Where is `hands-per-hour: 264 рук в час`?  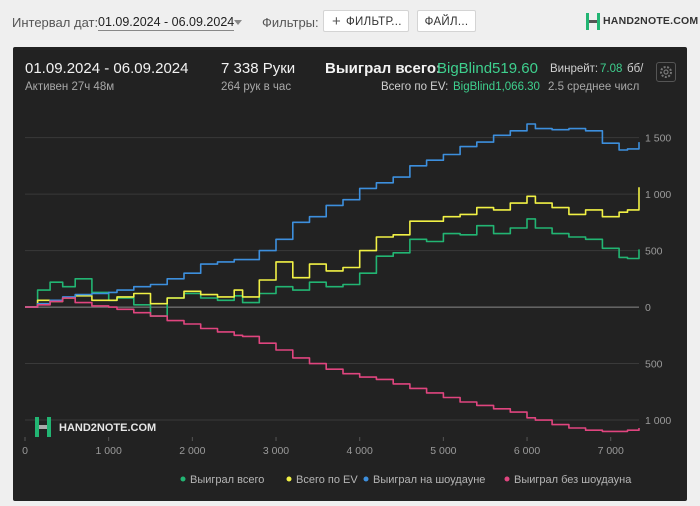 hands-per-hour: 264 рук в час is located at coordinates (256, 87).